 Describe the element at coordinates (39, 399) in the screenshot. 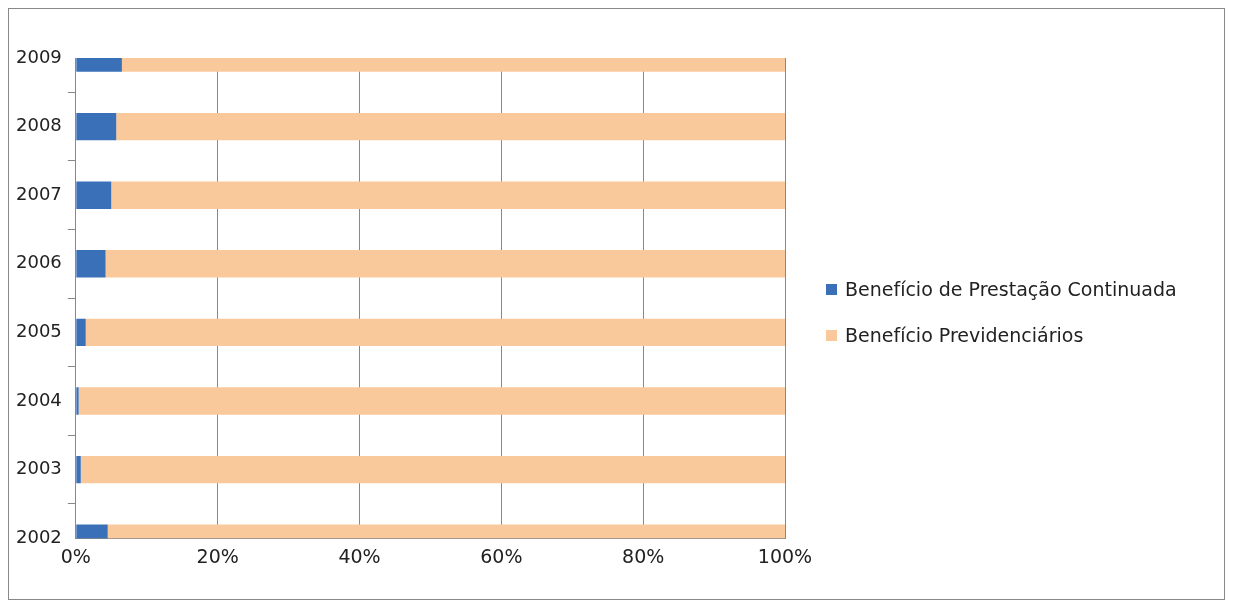

I see `y-tick-label: 2004` at that location.